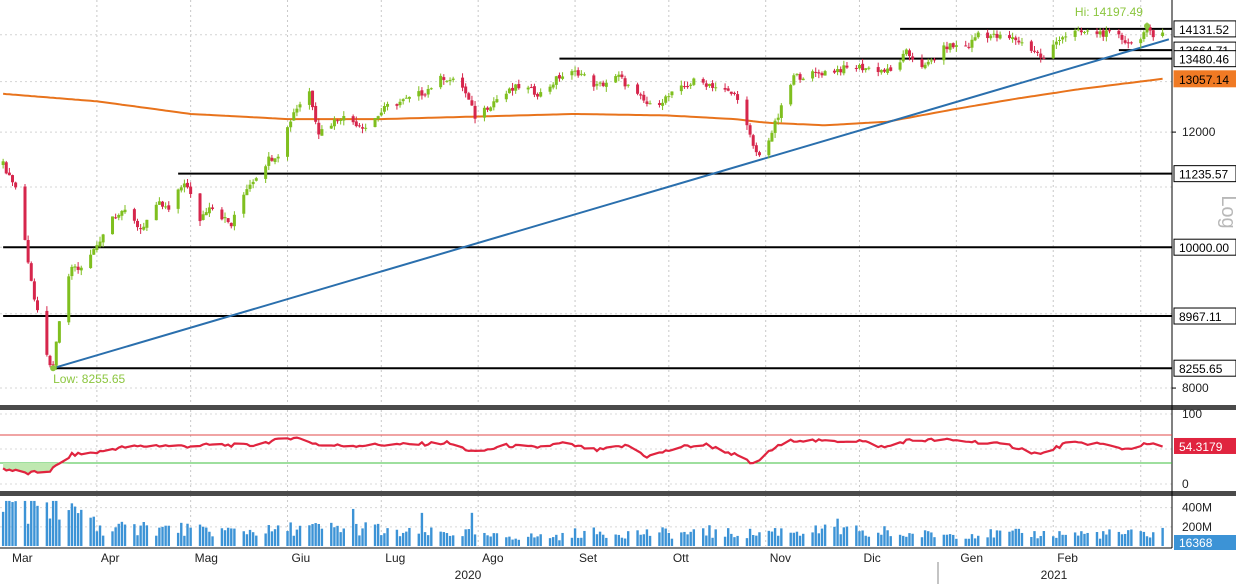 The height and width of the screenshot is (586, 1236). What do you see at coordinates (582, 456) in the screenshot?
I see `rsi-line` at bounding box center [582, 456].